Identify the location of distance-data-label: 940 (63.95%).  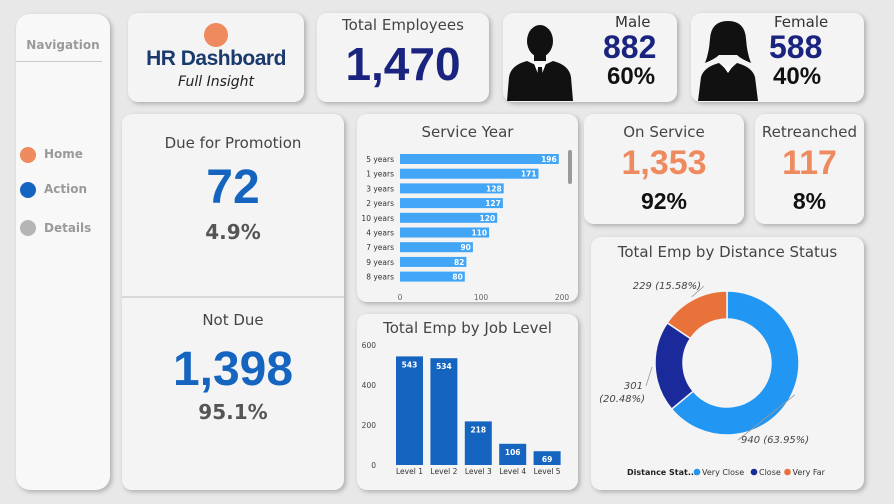
(775, 440).